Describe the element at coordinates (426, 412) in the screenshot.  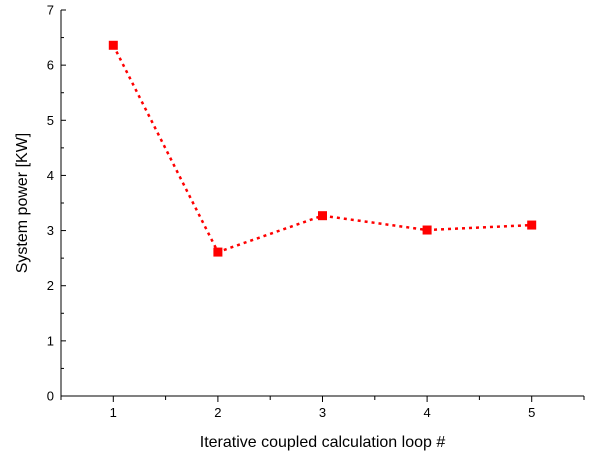
I see `x-tick-label: 4` at that location.